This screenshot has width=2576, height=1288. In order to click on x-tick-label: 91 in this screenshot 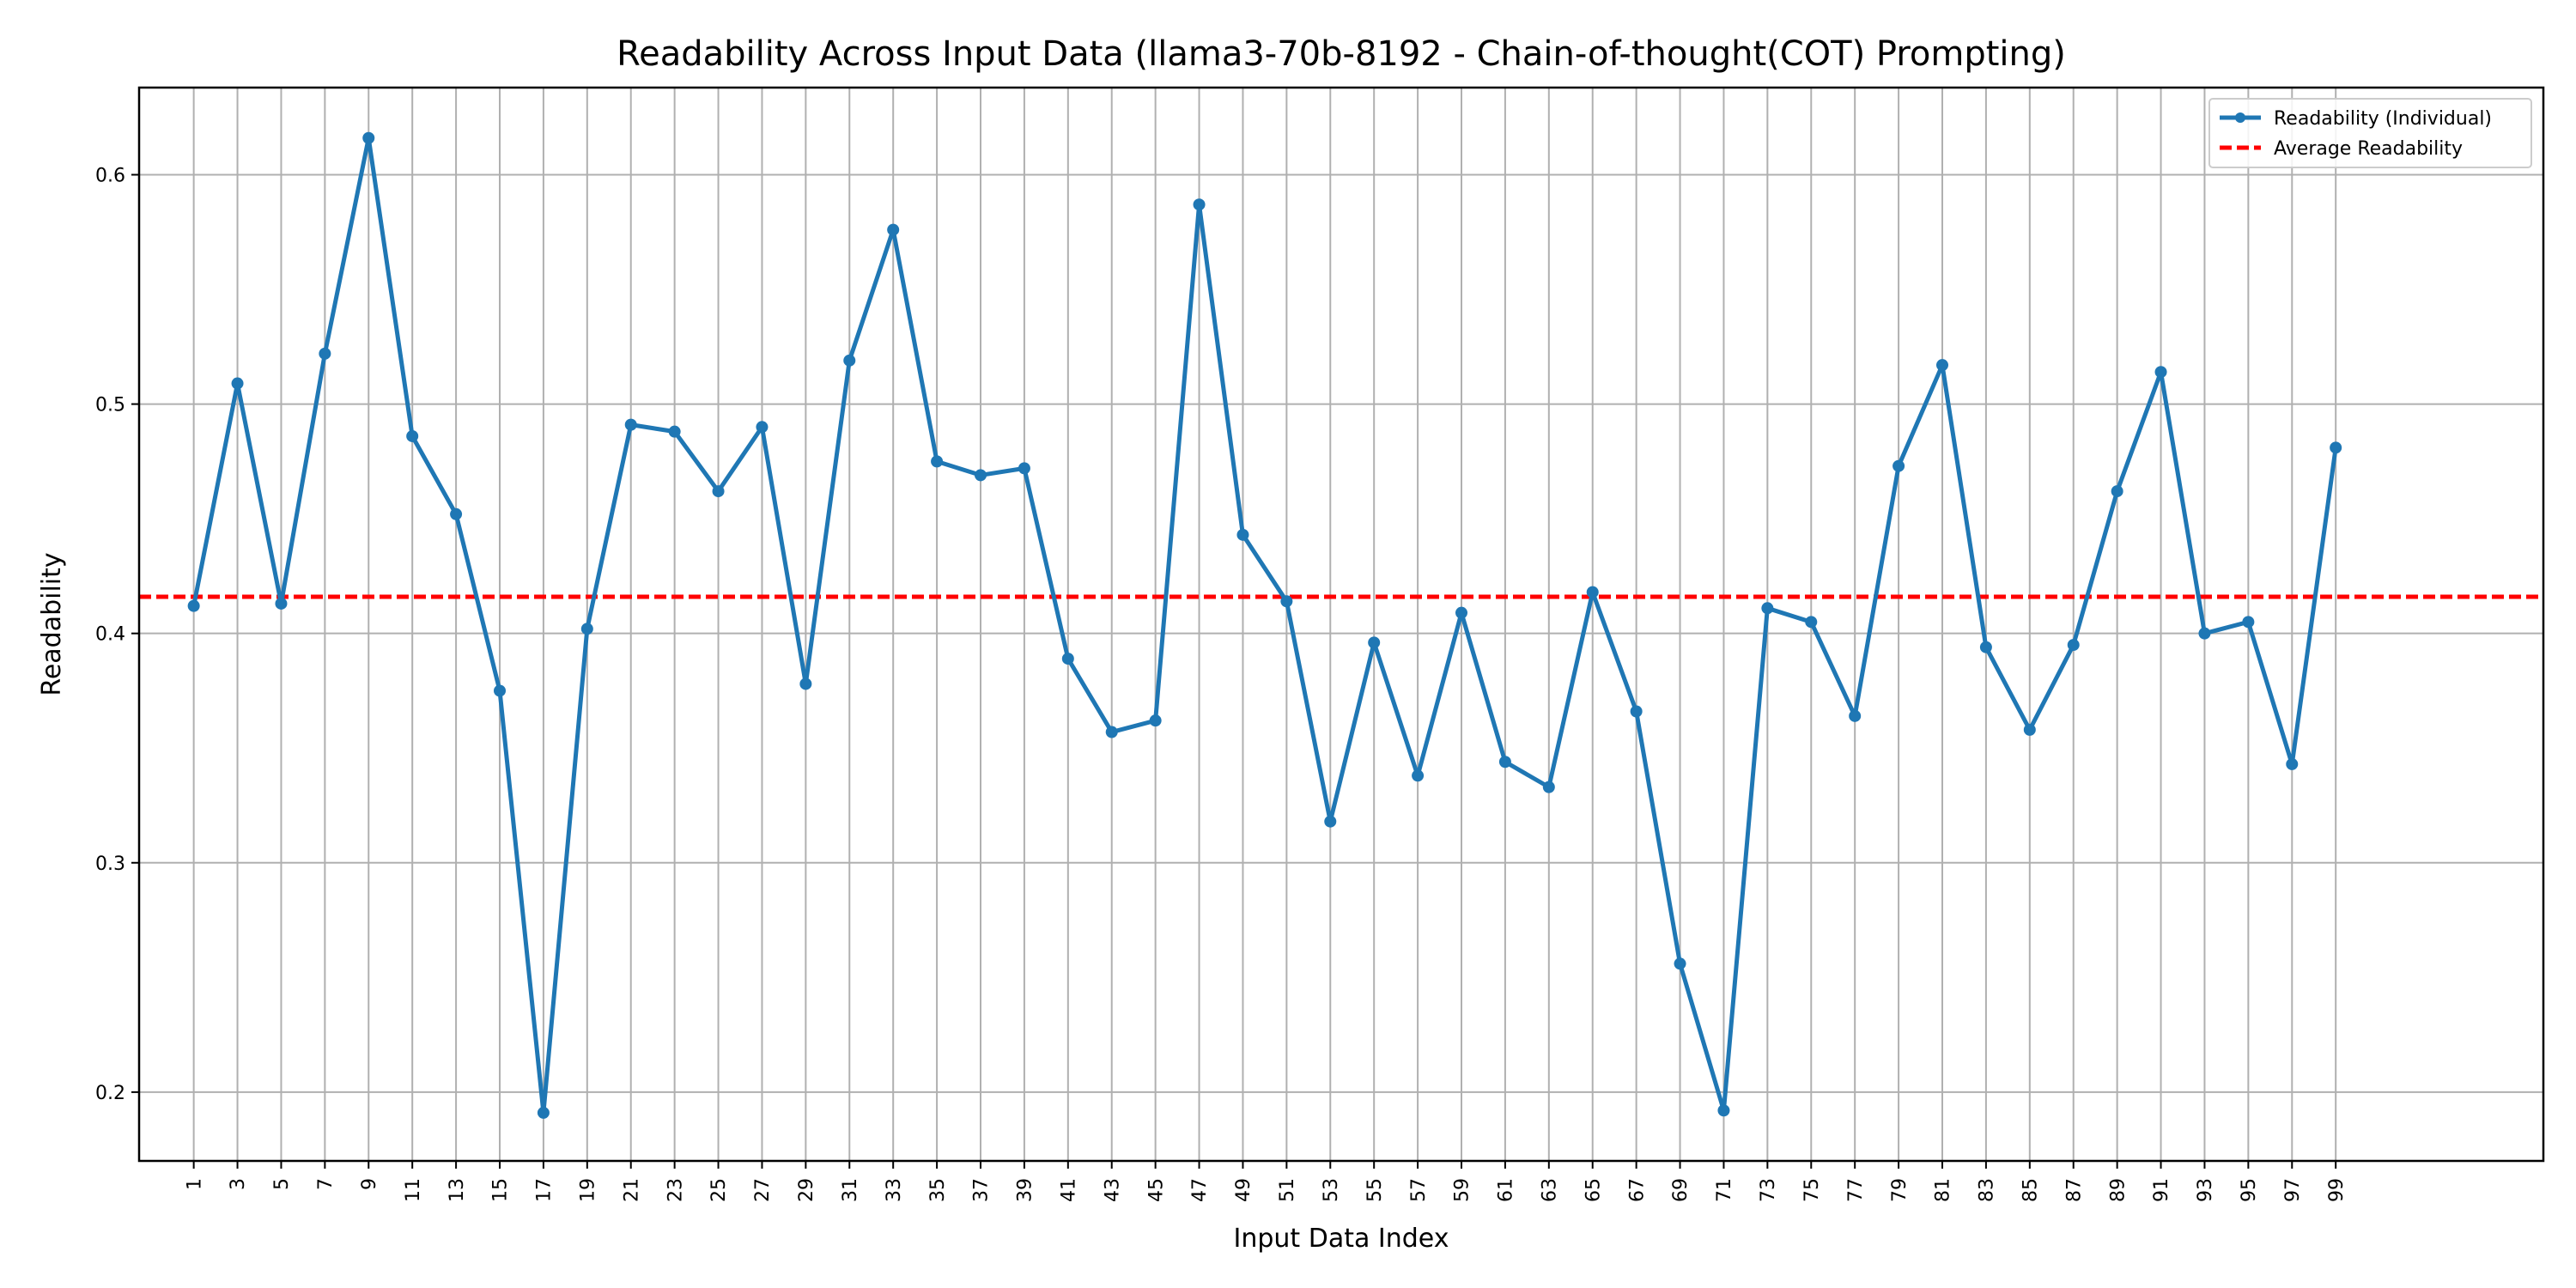, I will do `click(2162, 1190)`.